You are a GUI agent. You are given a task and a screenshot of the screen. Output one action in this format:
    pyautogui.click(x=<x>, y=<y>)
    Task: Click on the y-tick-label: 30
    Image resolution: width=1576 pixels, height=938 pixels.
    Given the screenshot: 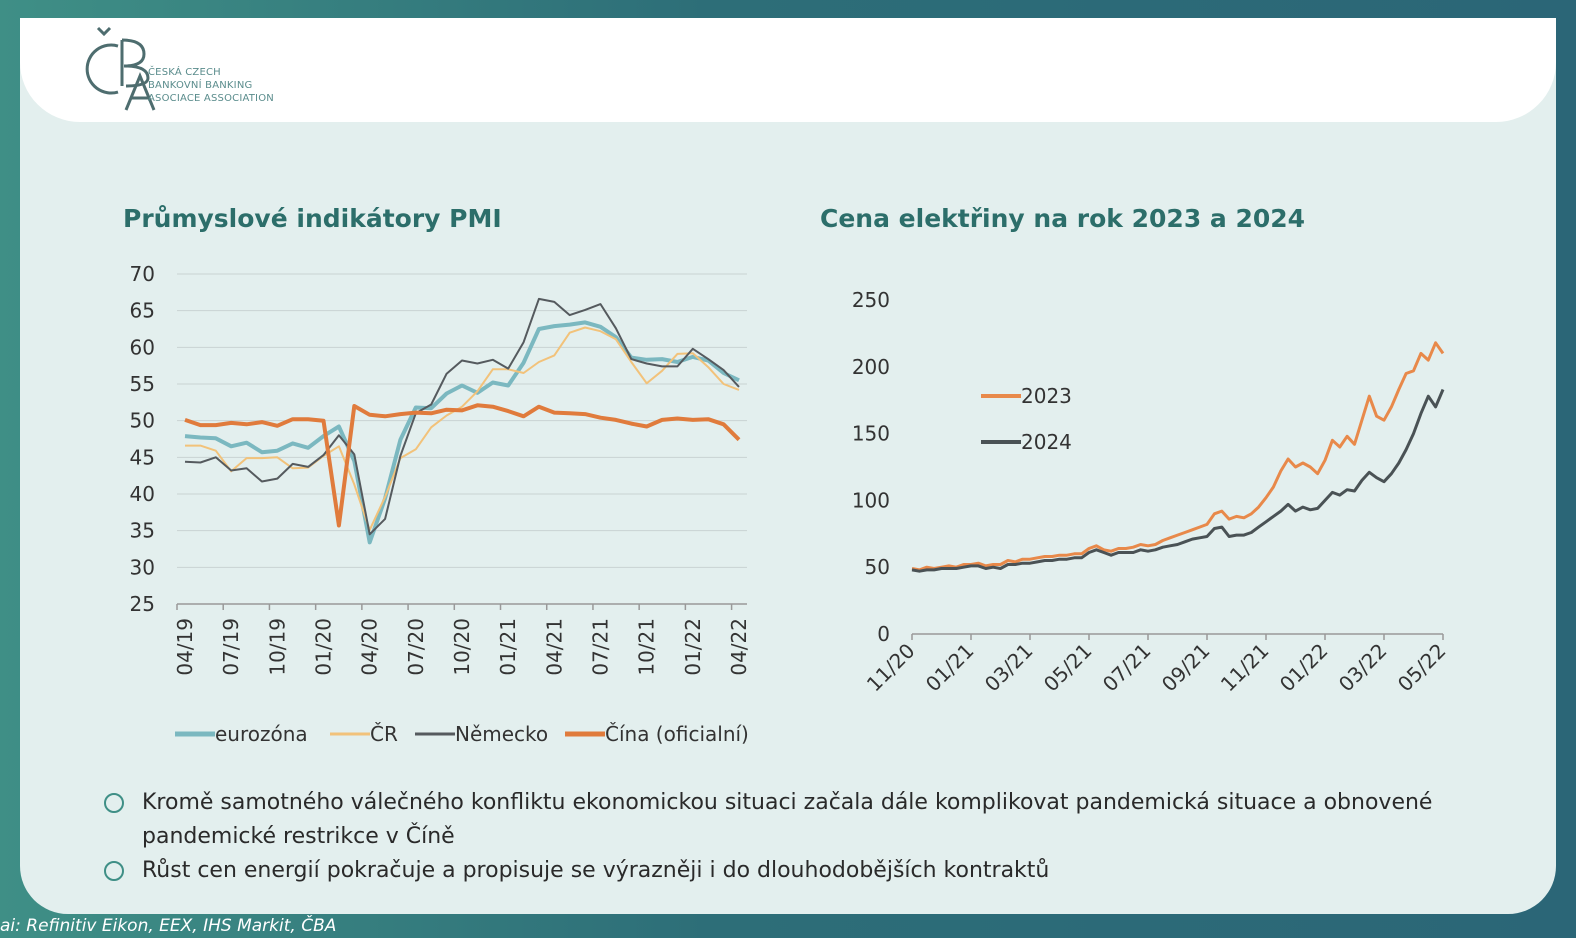 What is the action you would take?
    pyautogui.click(x=142, y=567)
    